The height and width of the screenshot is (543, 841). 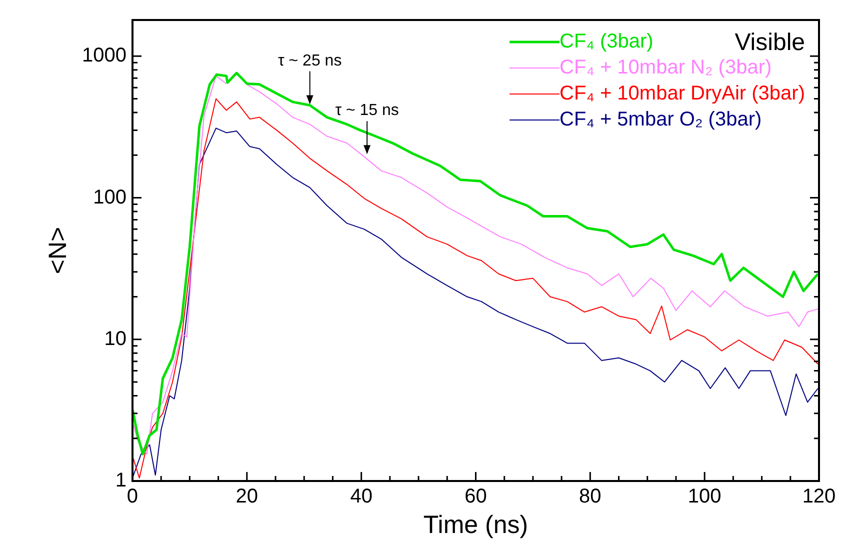 What do you see at coordinates (109, 197) in the screenshot?
I see `y-tick-label: 100` at bounding box center [109, 197].